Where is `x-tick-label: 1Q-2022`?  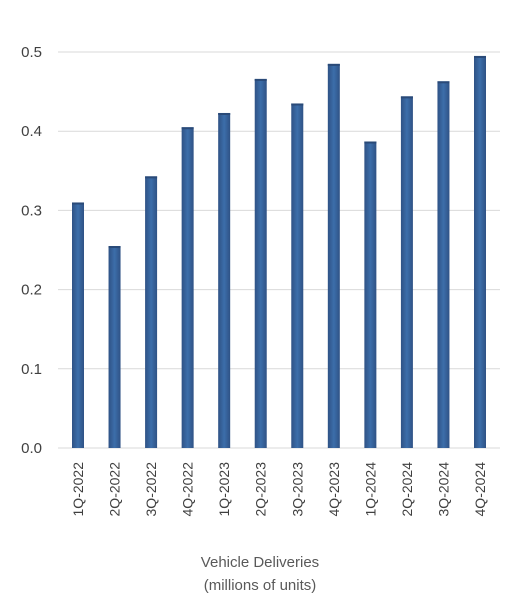
x-tick-label: 1Q-2022 is located at coordinates (78, 489).